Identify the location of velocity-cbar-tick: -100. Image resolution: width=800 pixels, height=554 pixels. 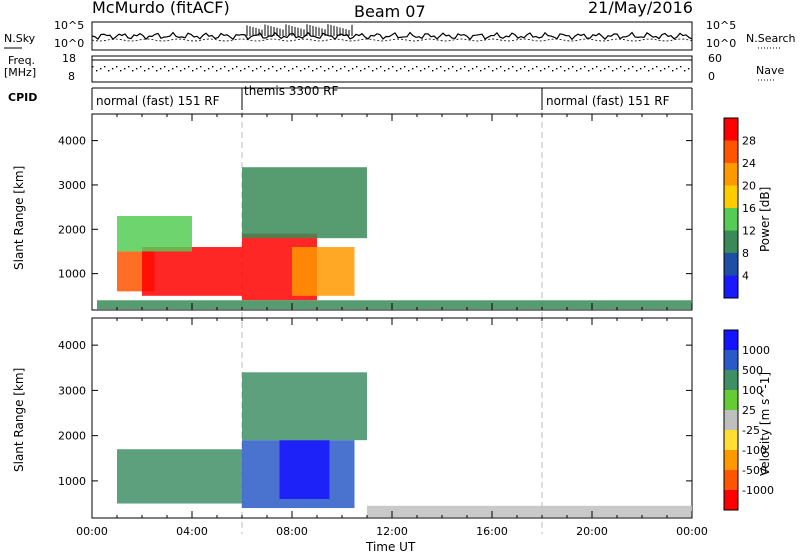
(754, 450).